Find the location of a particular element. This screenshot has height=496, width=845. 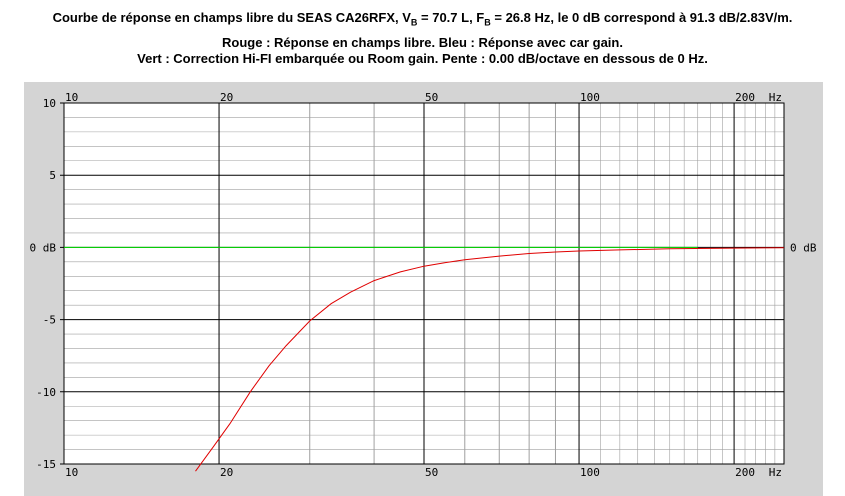

x-tick-label-bottom: 200 is located at coordinates (745, 472).